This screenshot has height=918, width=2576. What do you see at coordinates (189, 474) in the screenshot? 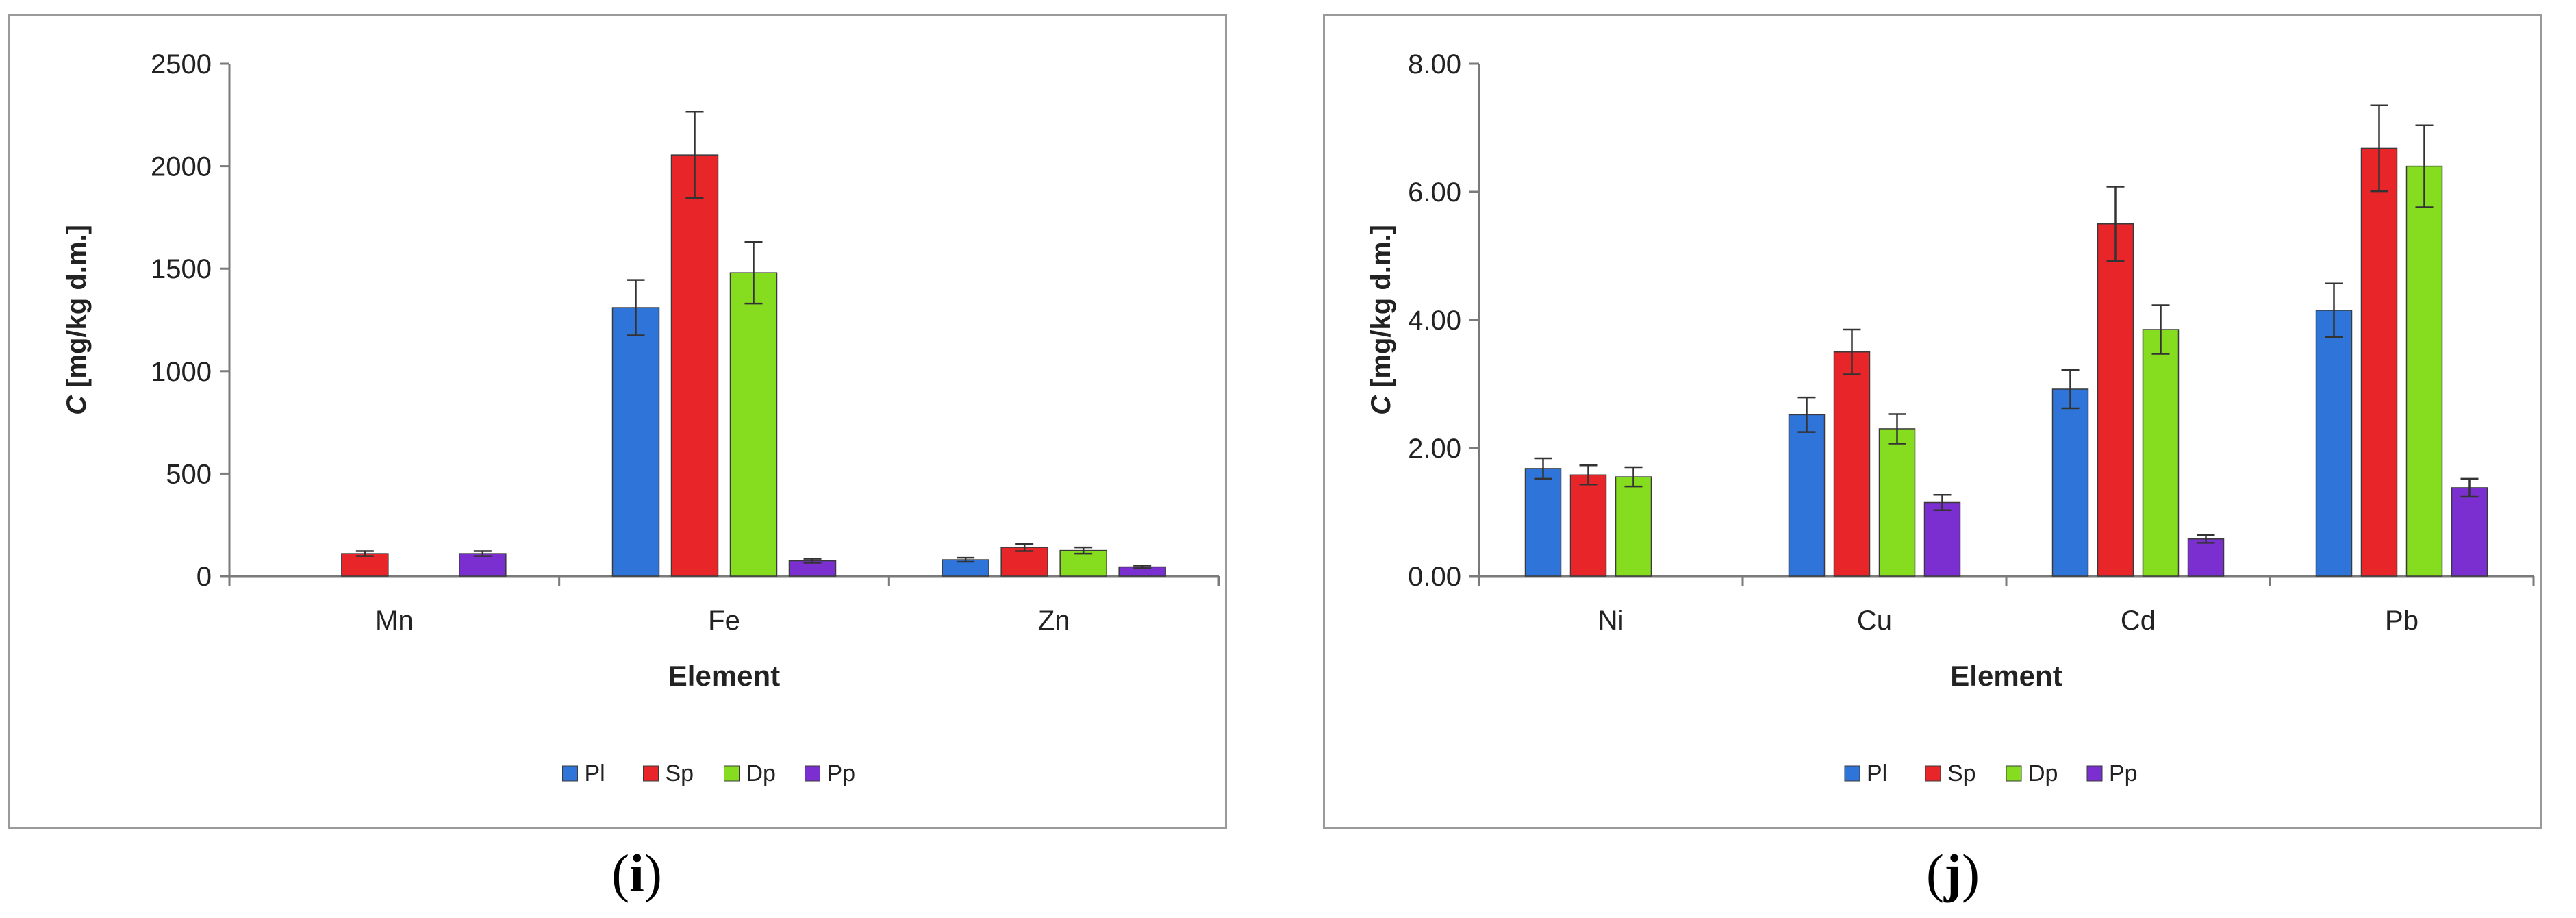
I see `y-tick-label: 500` at bounding box center [189, 474].